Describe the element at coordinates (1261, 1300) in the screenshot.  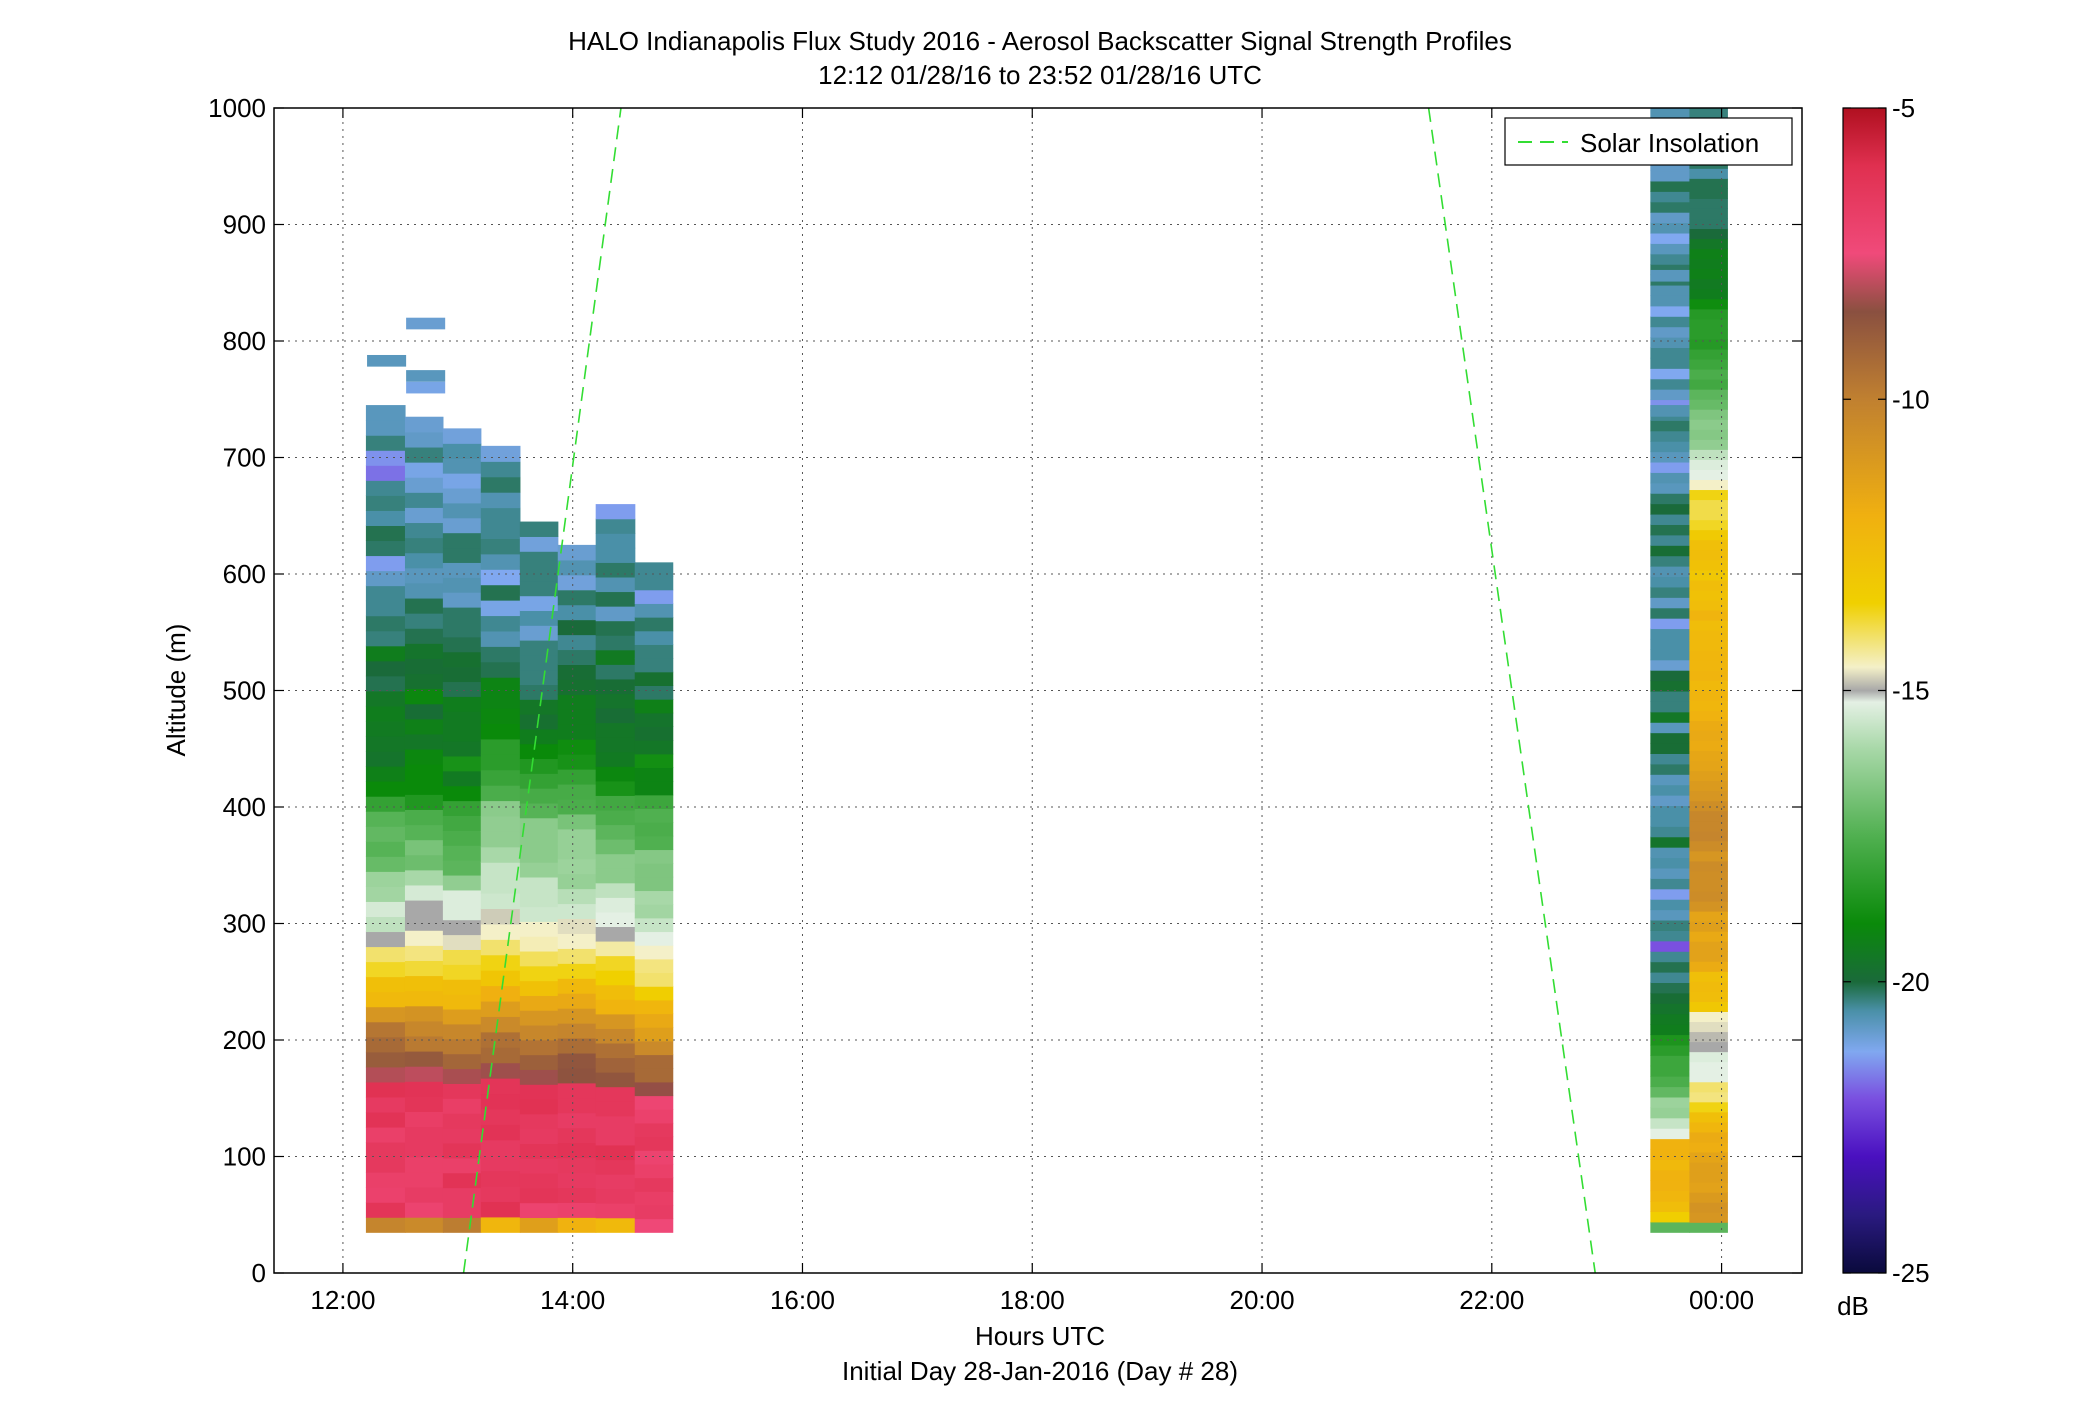
I see `x-tick-label: 20:00` at that location.